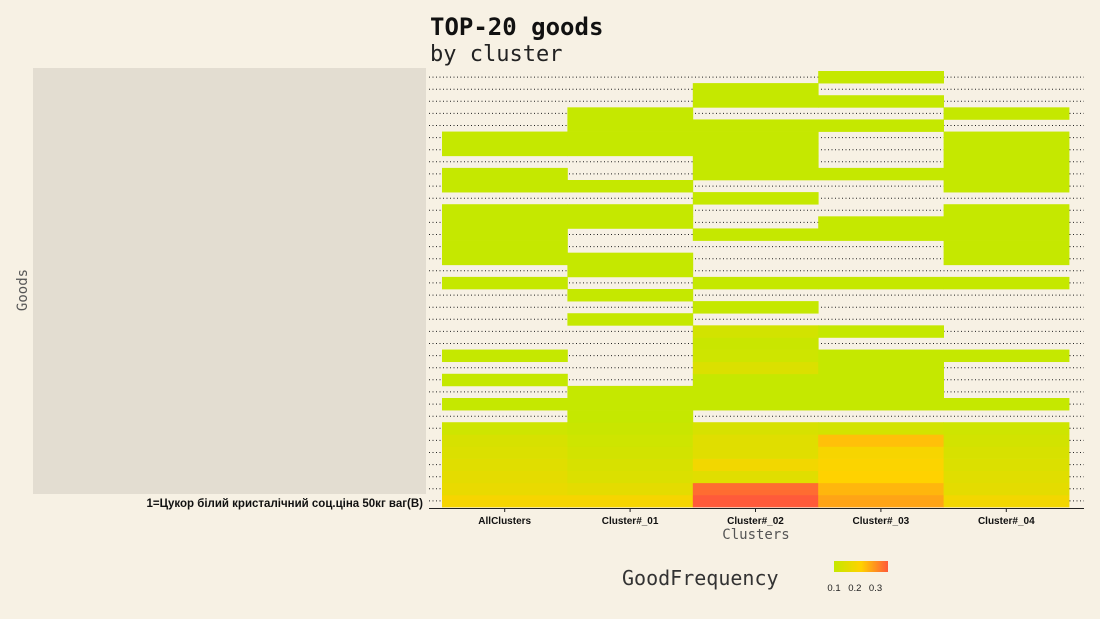 This screenshot has width=1100, height=619. Describe the element at coordinates (505, 150) in the screenshot. I see `heatmap-cell-r30-c1` at that location.